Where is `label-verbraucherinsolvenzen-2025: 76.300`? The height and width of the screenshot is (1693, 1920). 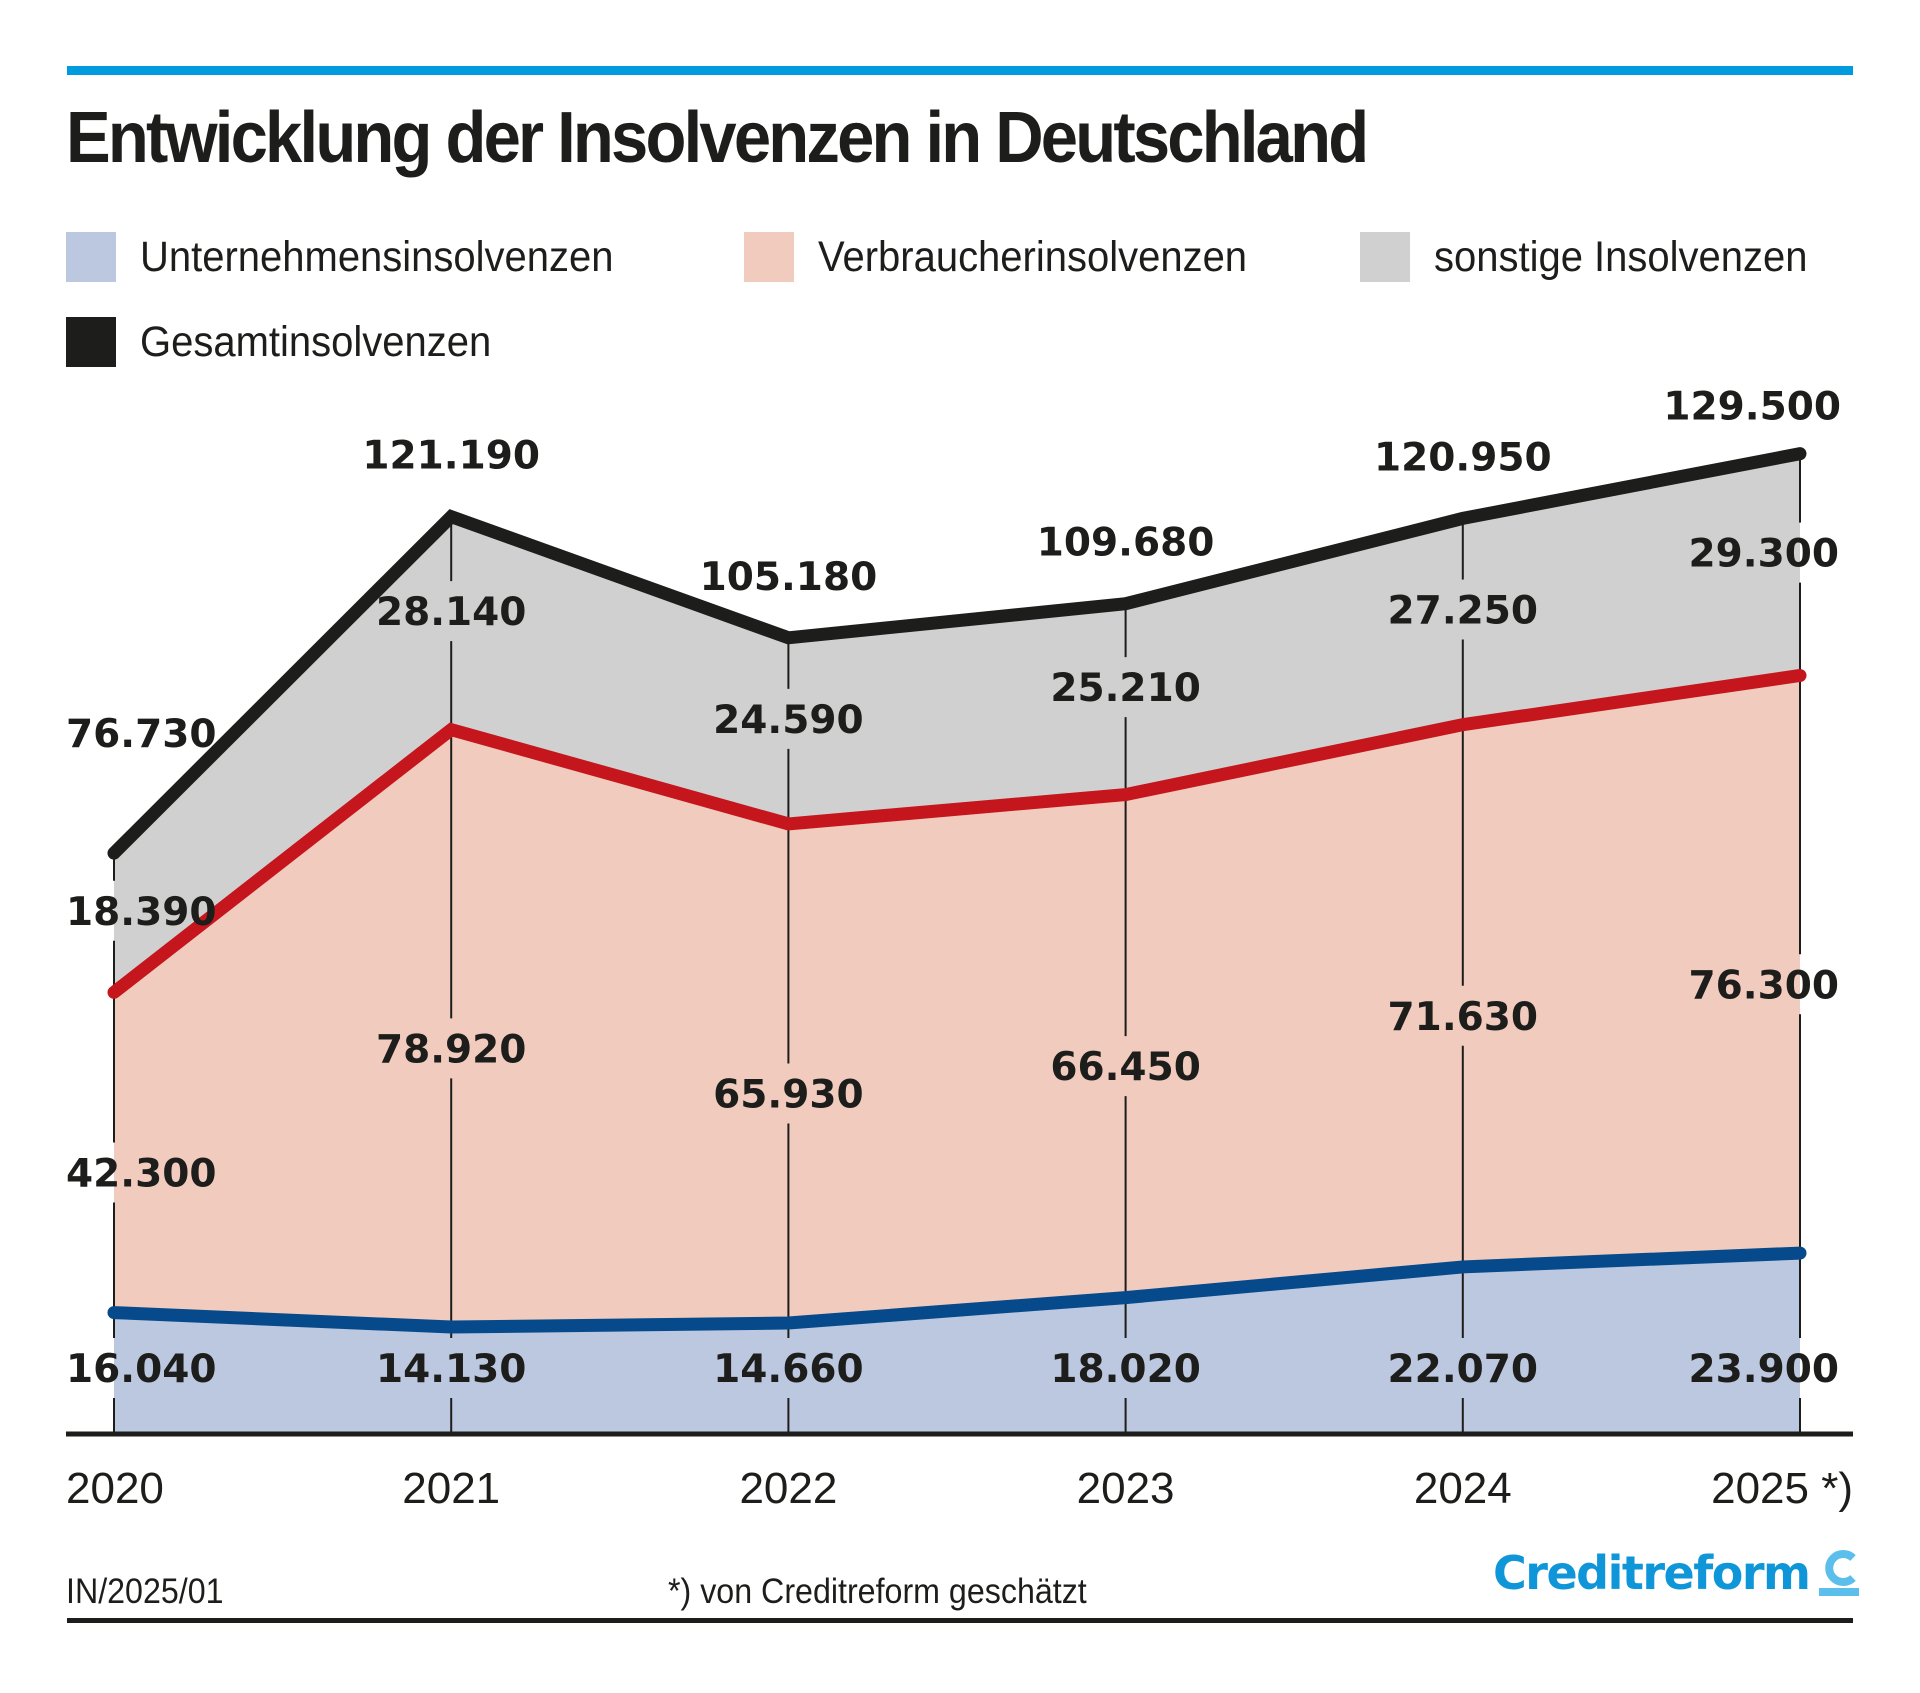
label-verbraucherinsolvenzen-2025: 76.300 is located at coordinates (1764, 985).